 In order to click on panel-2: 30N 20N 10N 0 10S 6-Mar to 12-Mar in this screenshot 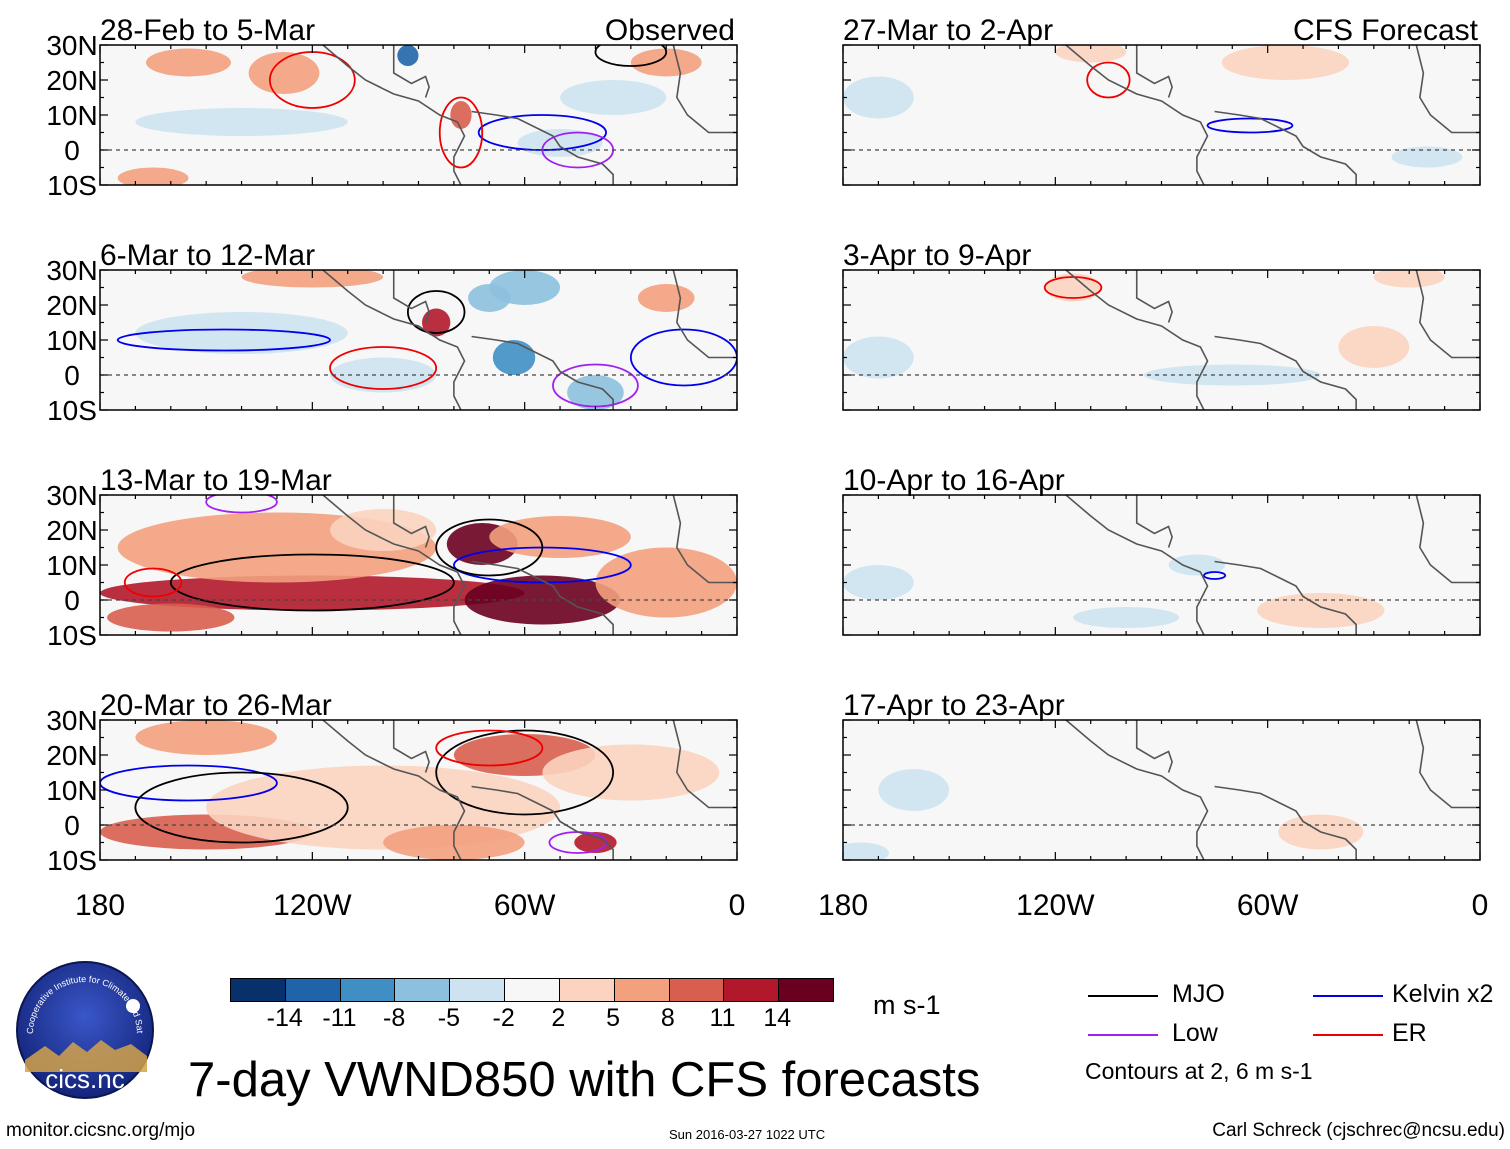, I will do `click(392, 332)`.